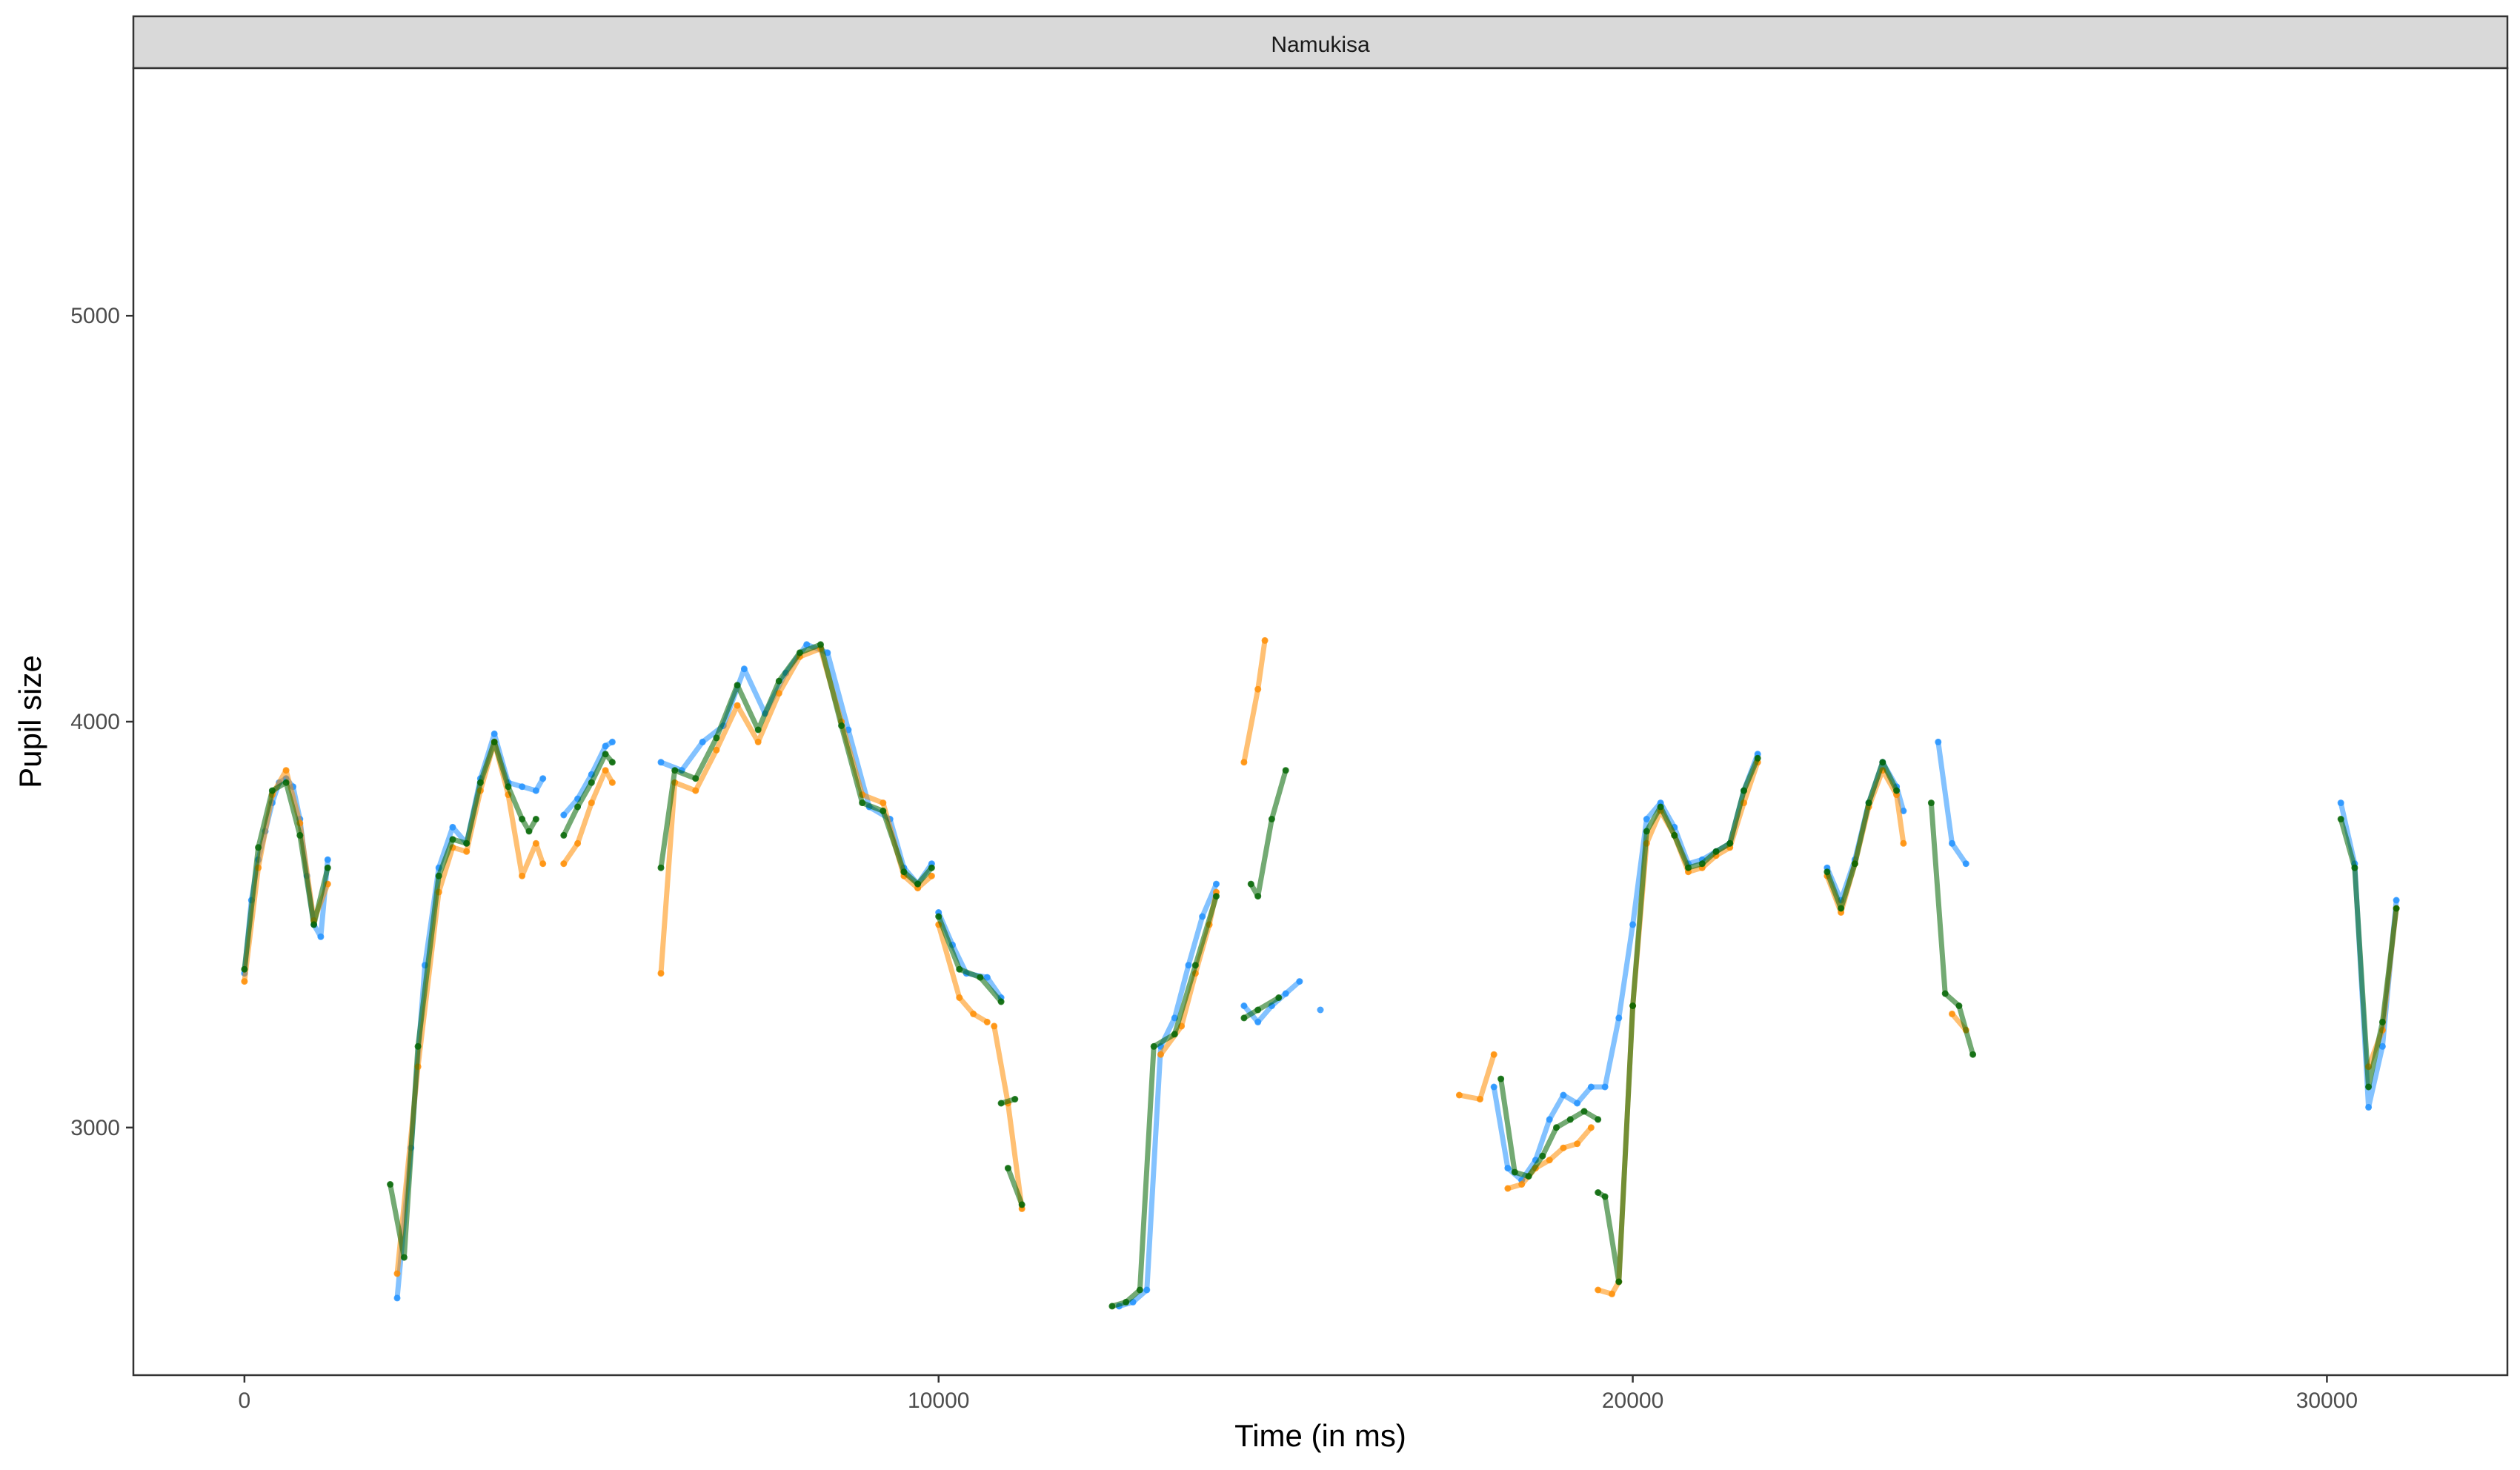  Describe the element at coordinates (245, 1400) in the screenshot. I see `x-tick-label: 0` at that location.